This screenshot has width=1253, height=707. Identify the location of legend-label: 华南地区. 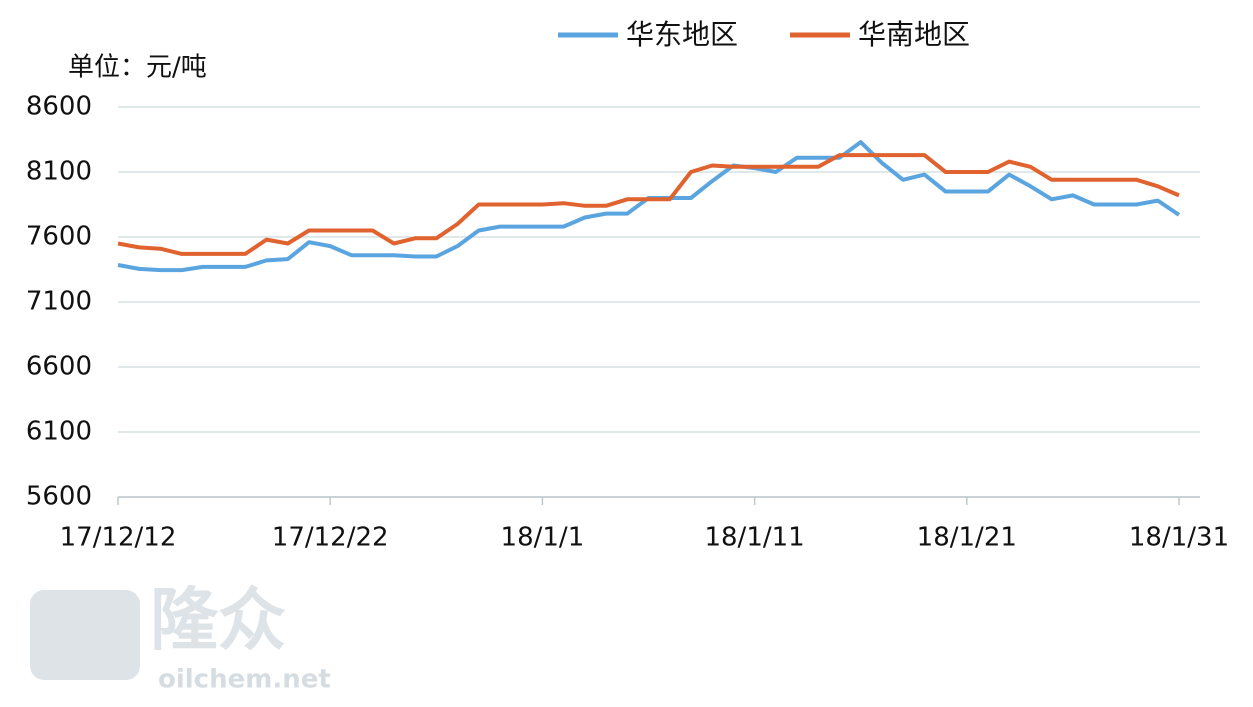
(914, 34).